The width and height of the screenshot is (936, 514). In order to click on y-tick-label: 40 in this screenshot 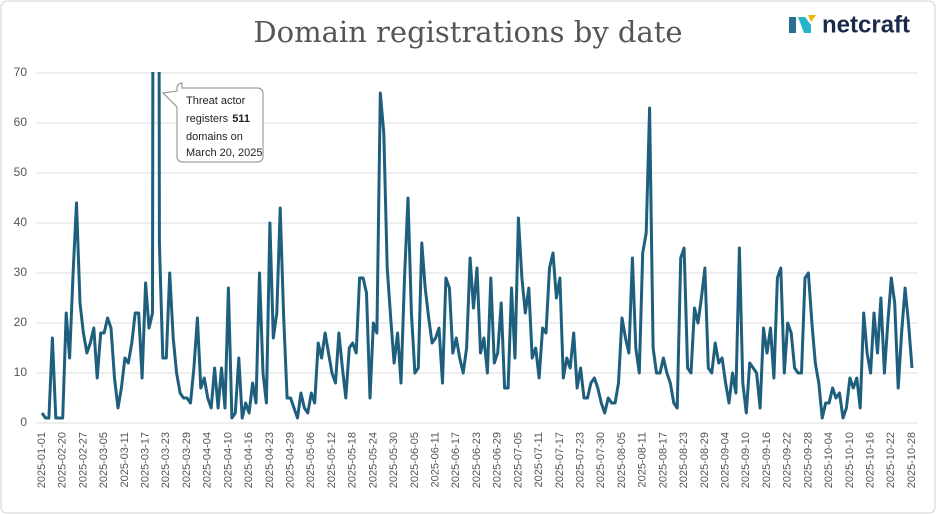, I will do `click(21, 222)`.